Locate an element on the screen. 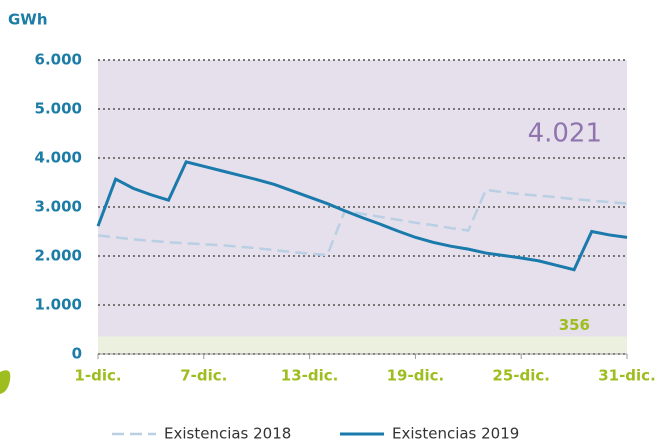  band is located at coordinates (362, 345).